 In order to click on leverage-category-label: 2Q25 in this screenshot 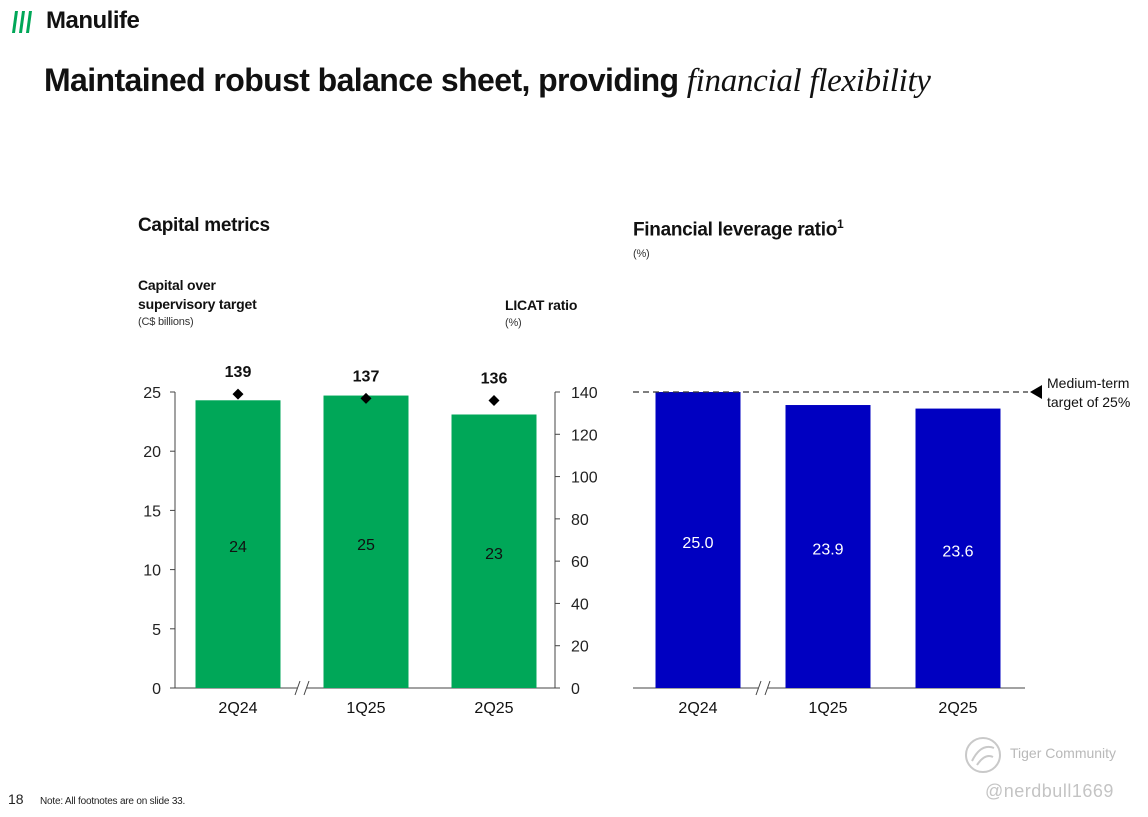, I will do `click(957, 708)`.